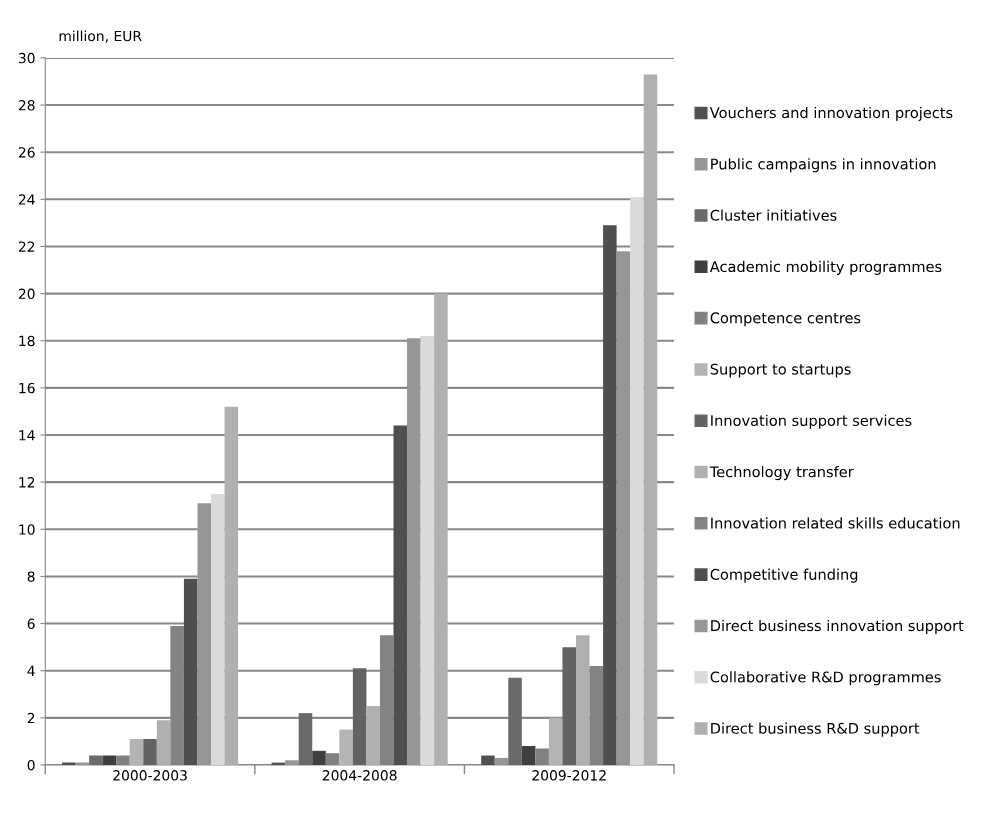  Describe the element at coordinates (27, 388) in the screenshot. I see `y-tick-label: 16` at that location.